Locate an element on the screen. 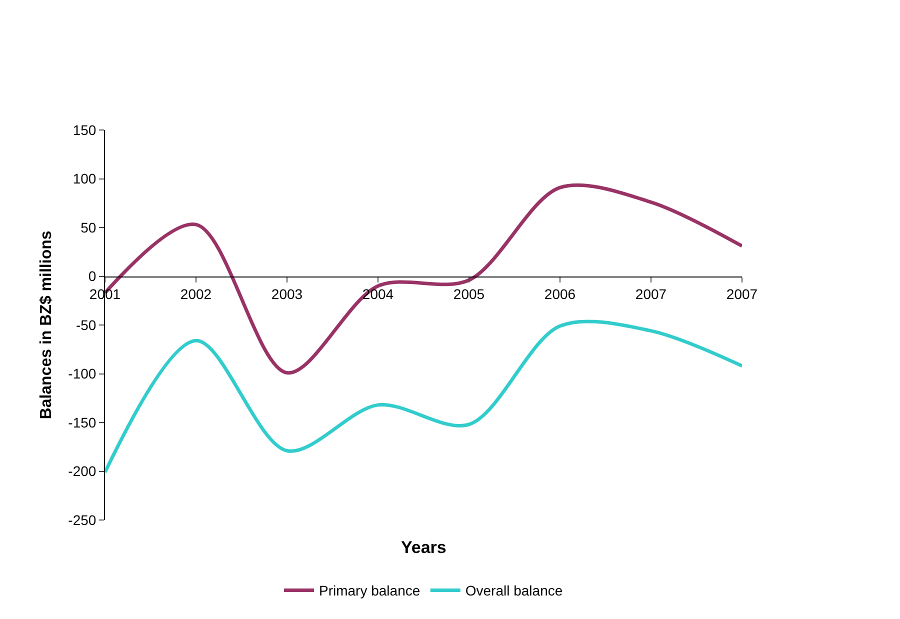 Image resolution: width=900 pixels, height=619 pixels. y-tick-label: -200 is located at coordinates (82, 471).